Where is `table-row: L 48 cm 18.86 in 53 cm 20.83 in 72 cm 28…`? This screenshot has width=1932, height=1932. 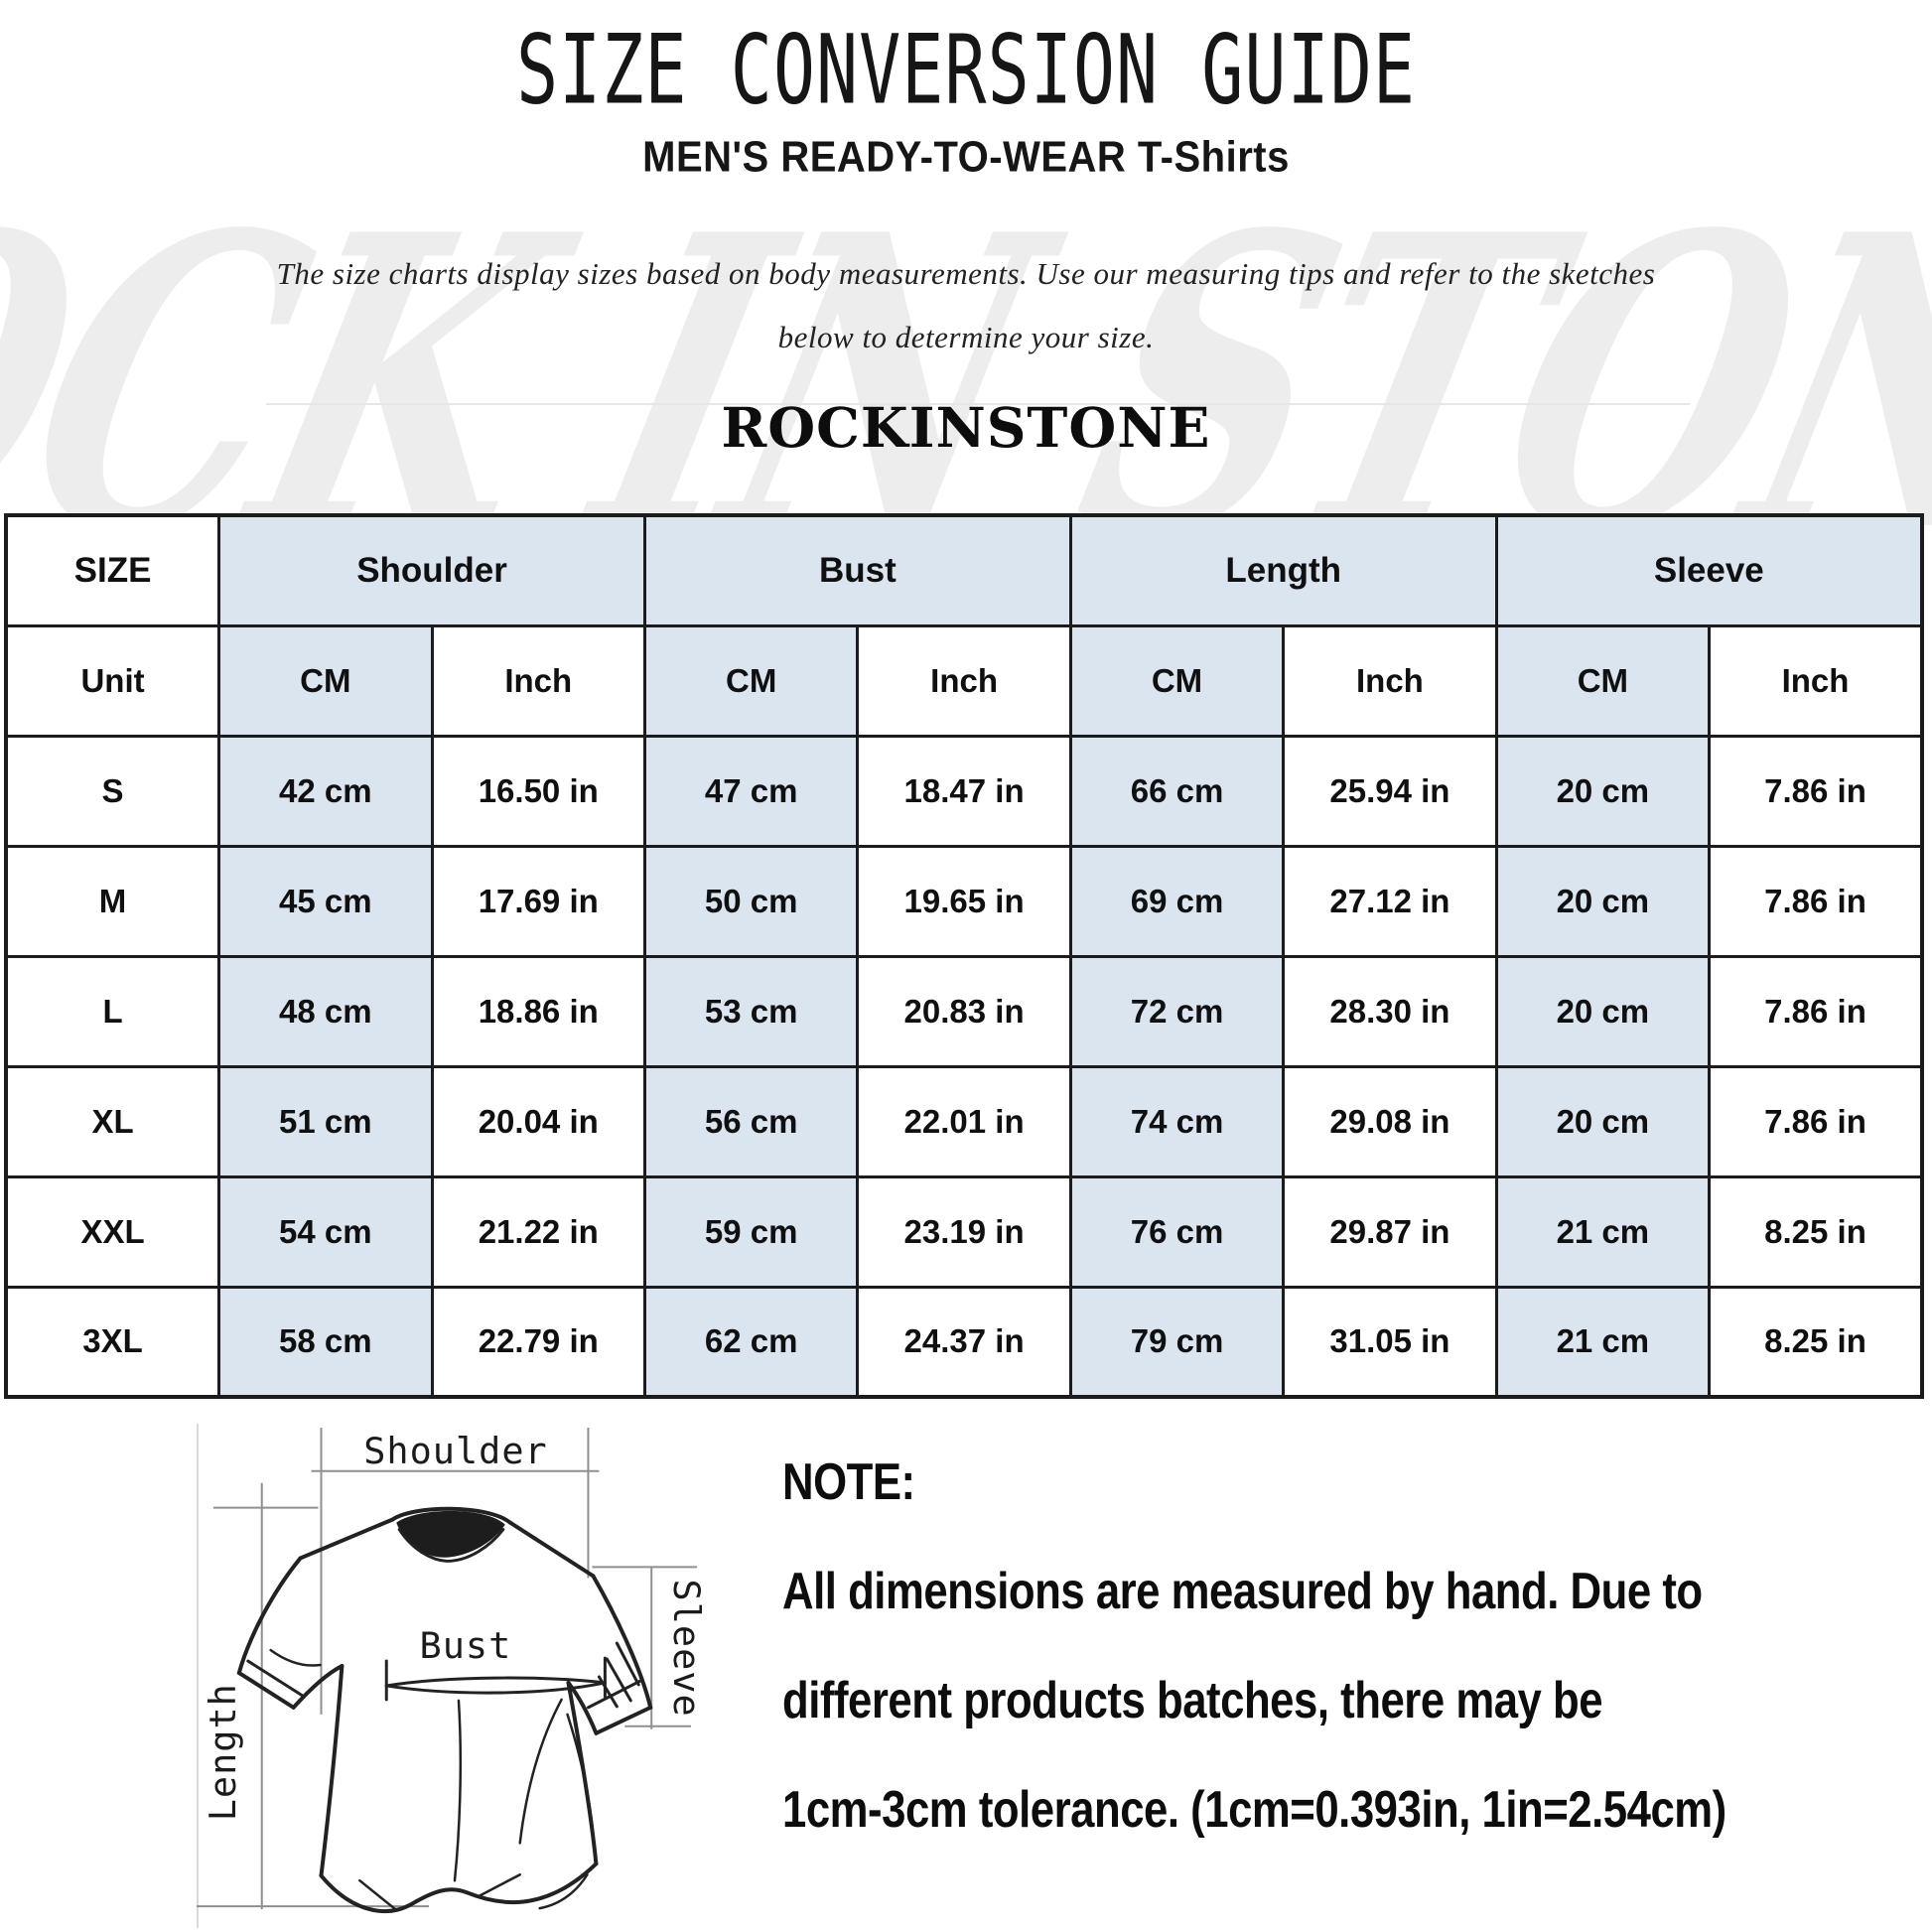
table-row: L 48 cm 18.86 in 53 cm 20.83 in 72 cm 28… is located at coordinates (964, 1011).